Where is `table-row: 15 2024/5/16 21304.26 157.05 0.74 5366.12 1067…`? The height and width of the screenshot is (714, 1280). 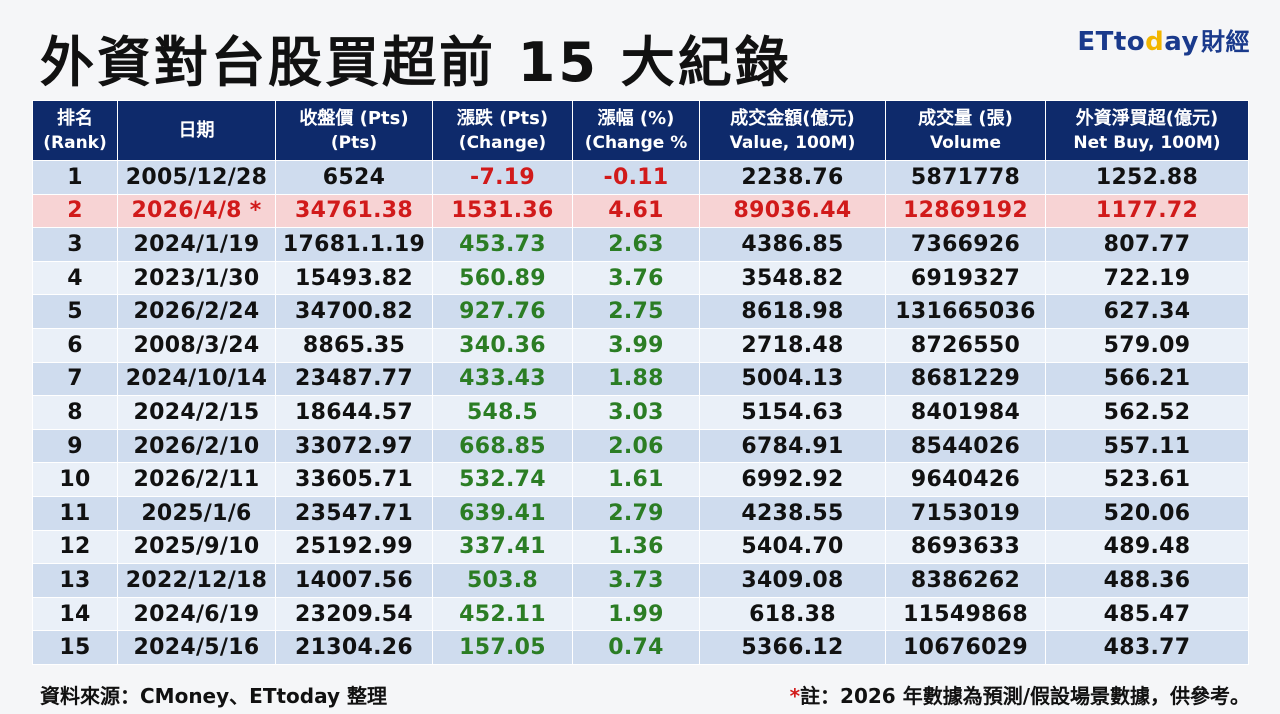 table-row: 15 2024/5/16 21304.26 157.05 0.74 5366.12 1067… is located at coordinates (640, 647).